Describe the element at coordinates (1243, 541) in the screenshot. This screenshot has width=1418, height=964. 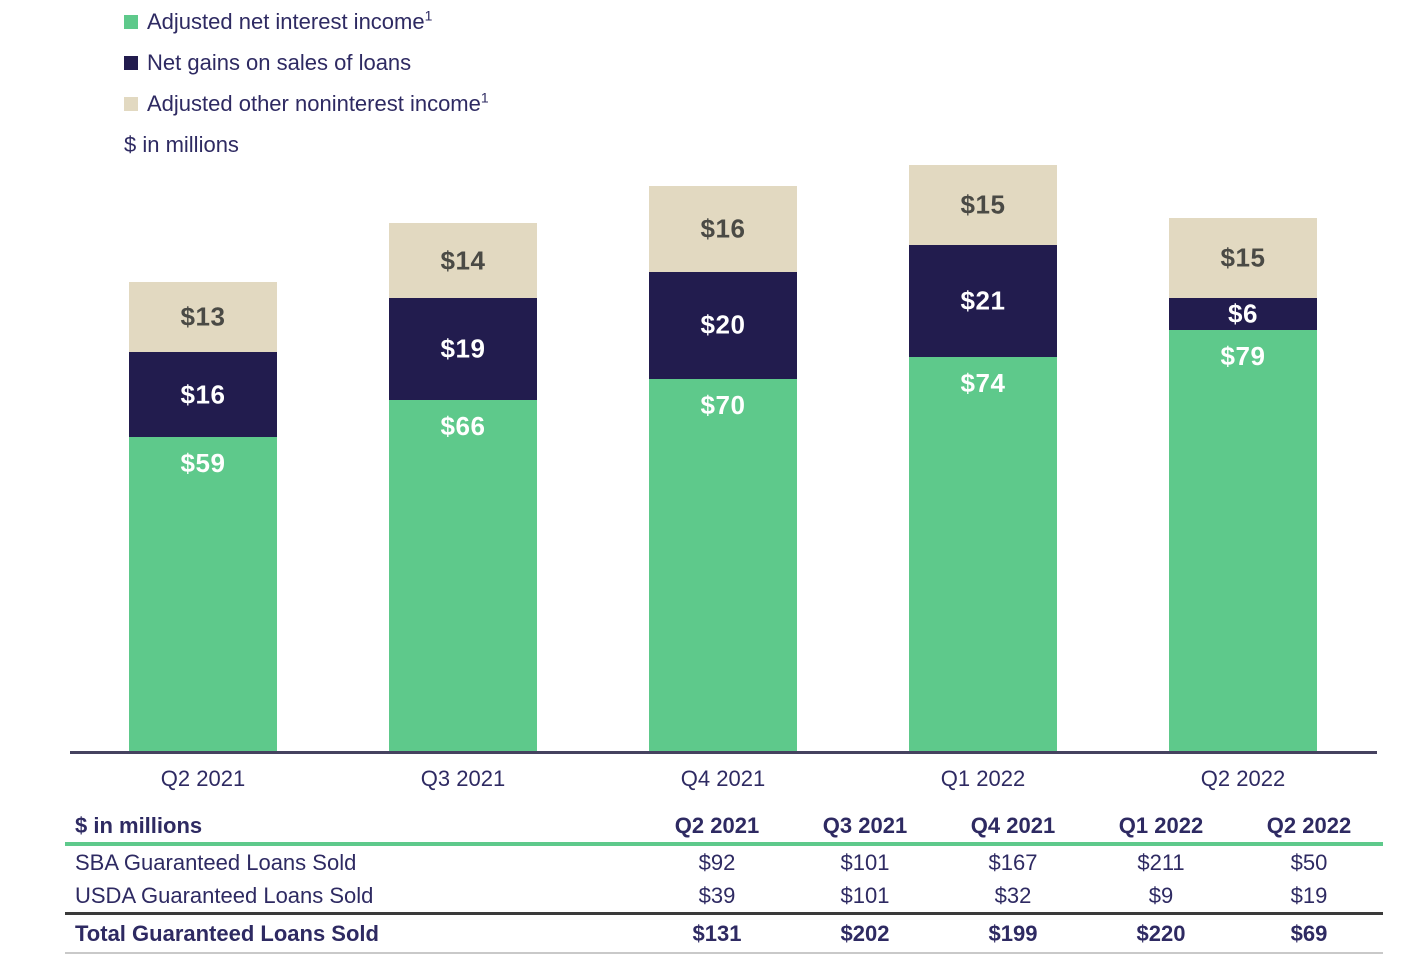
I see `bar-segment-adjusted-net-interest-income-q2-2022: $79` at that location.